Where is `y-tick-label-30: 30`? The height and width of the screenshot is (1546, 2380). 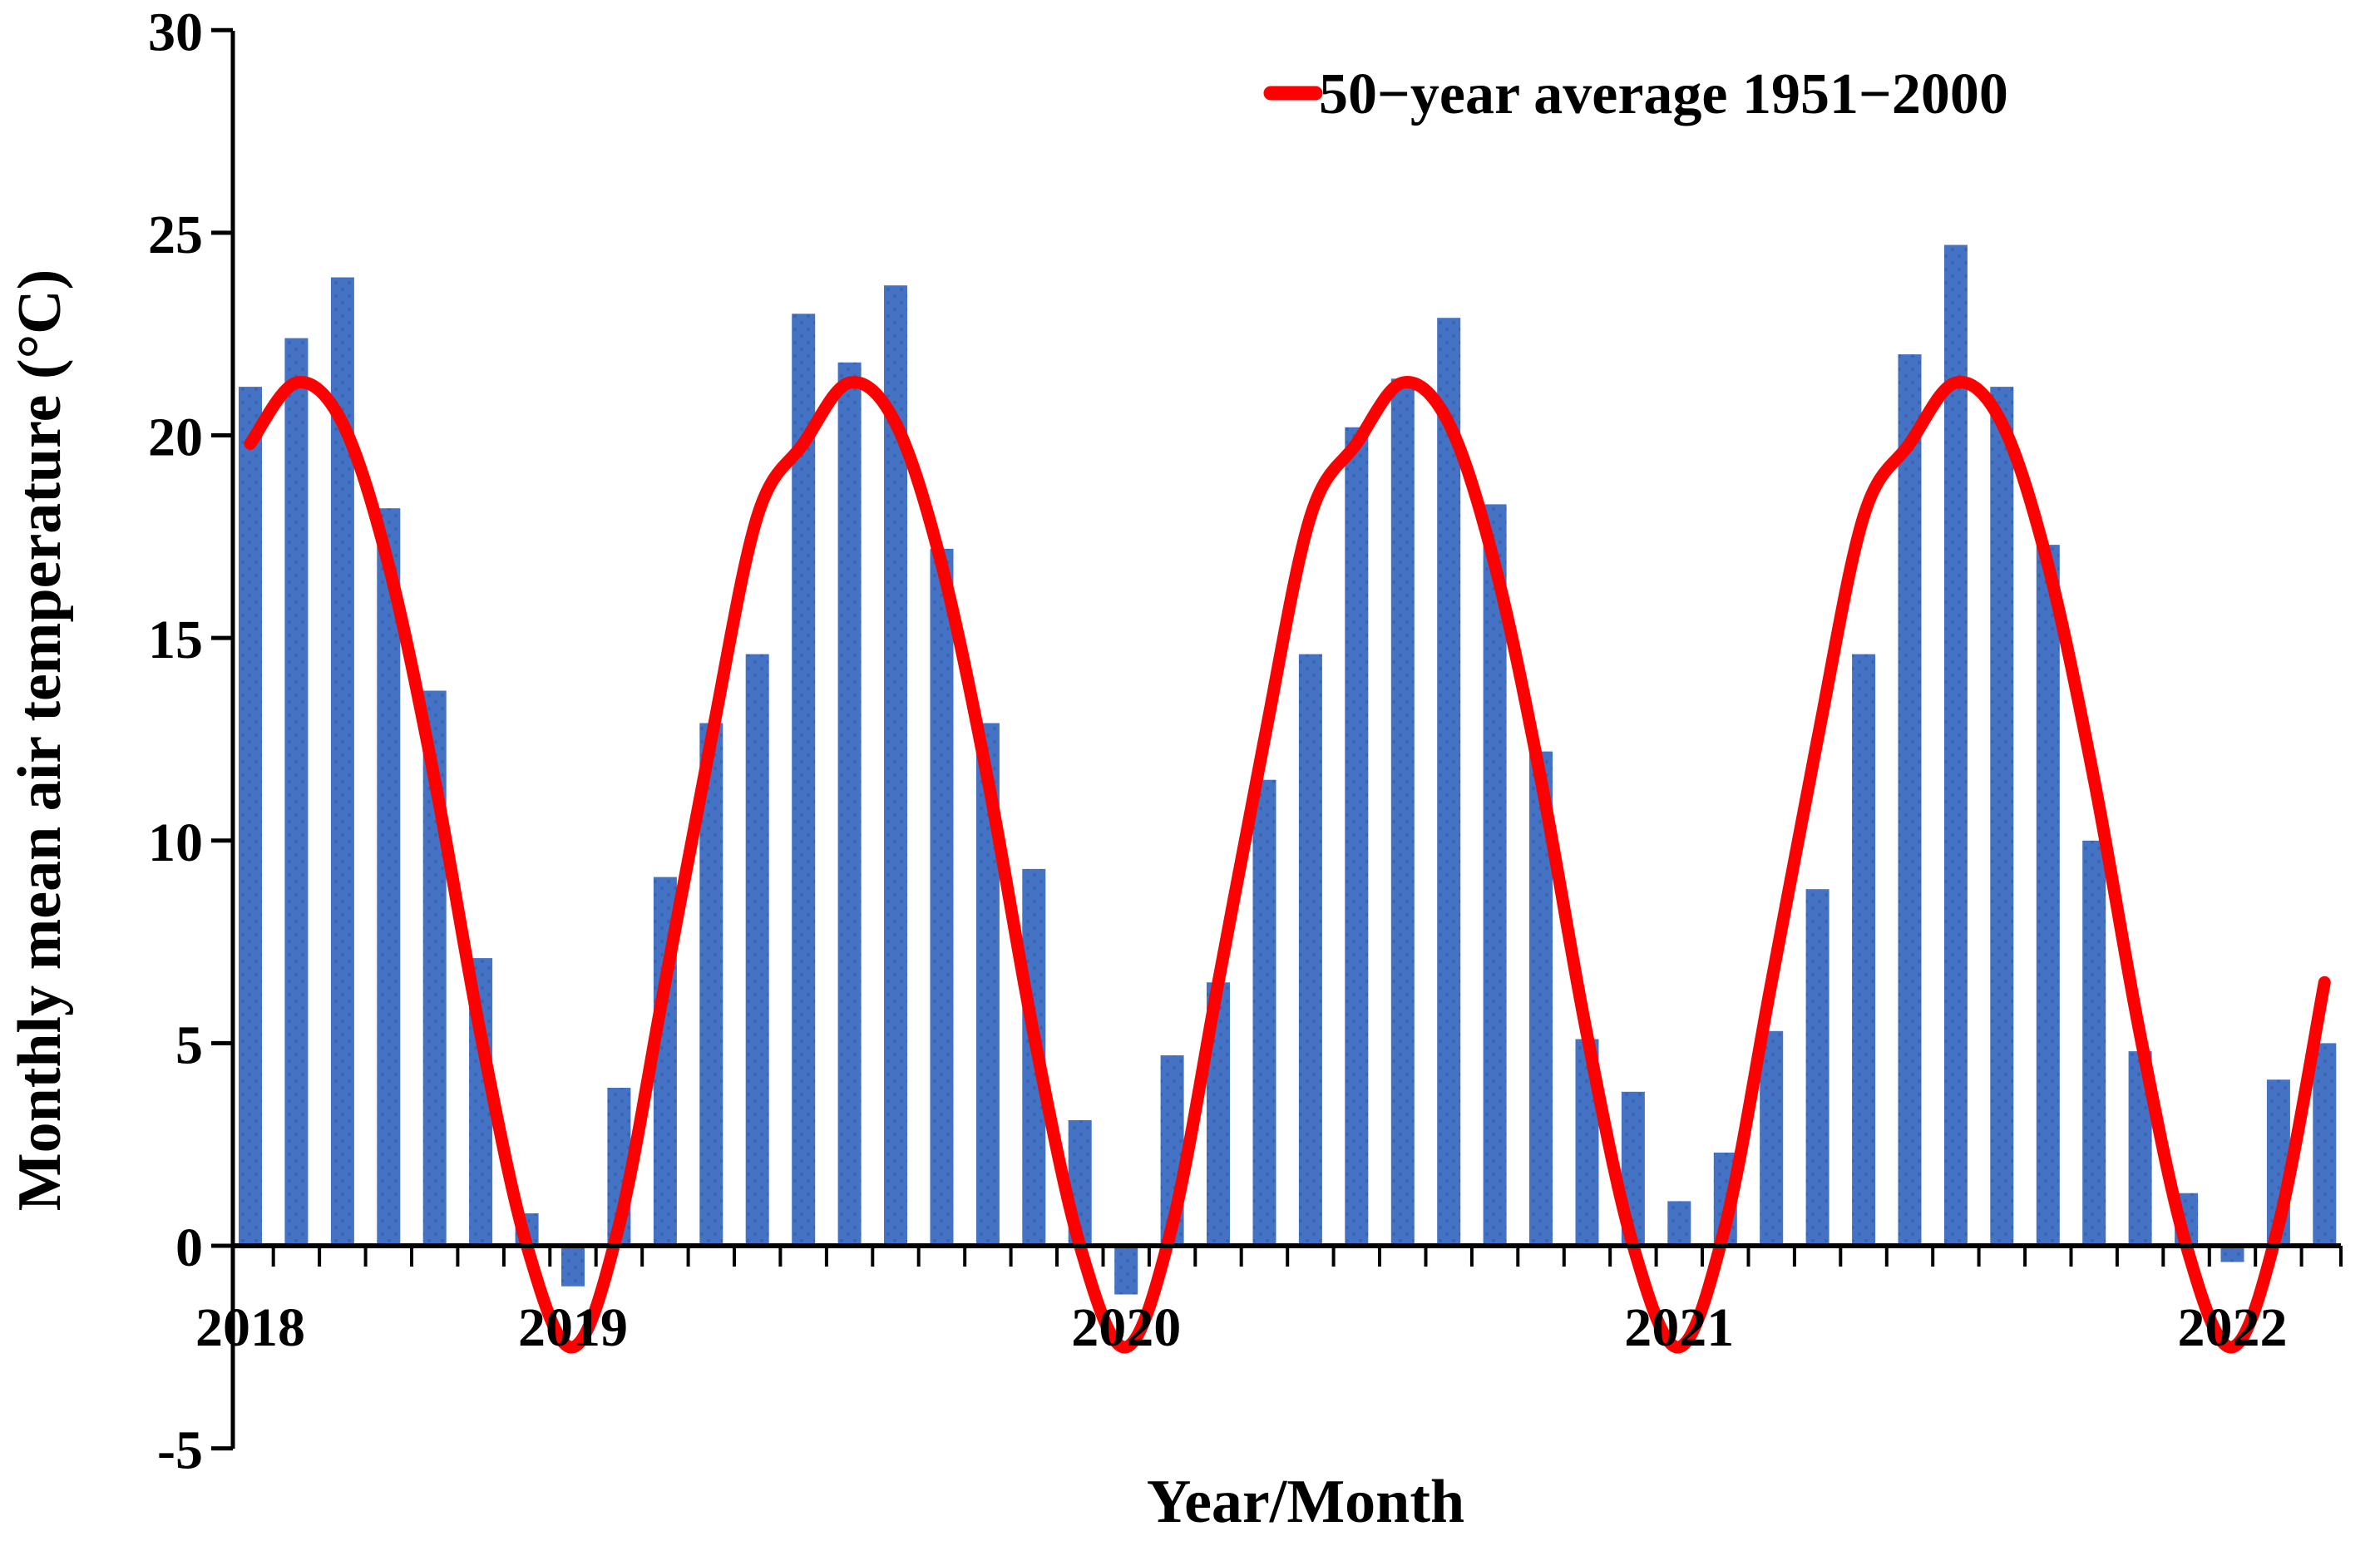 y-tick-label-30: 30 is located at coordinates (175, 32).